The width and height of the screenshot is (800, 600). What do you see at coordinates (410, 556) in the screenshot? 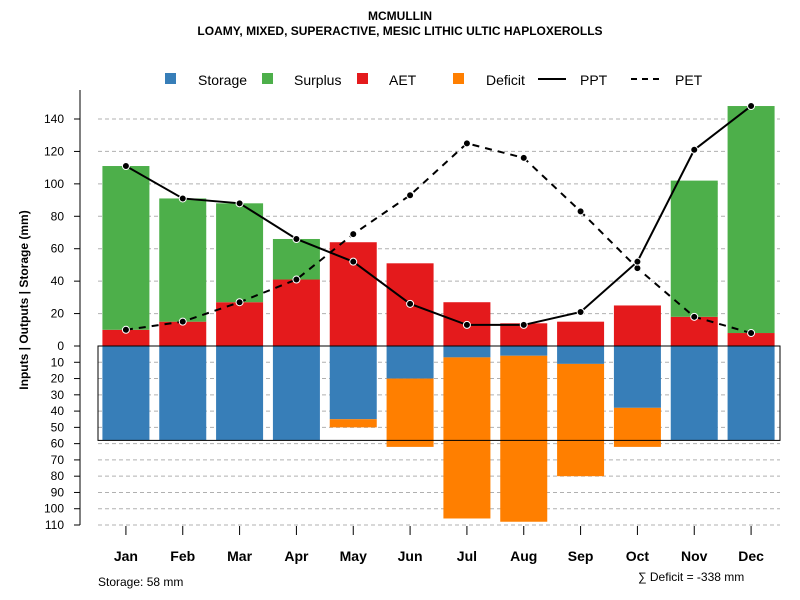
I see `x-tick-label: Jun` at bounding box center [410, 556].